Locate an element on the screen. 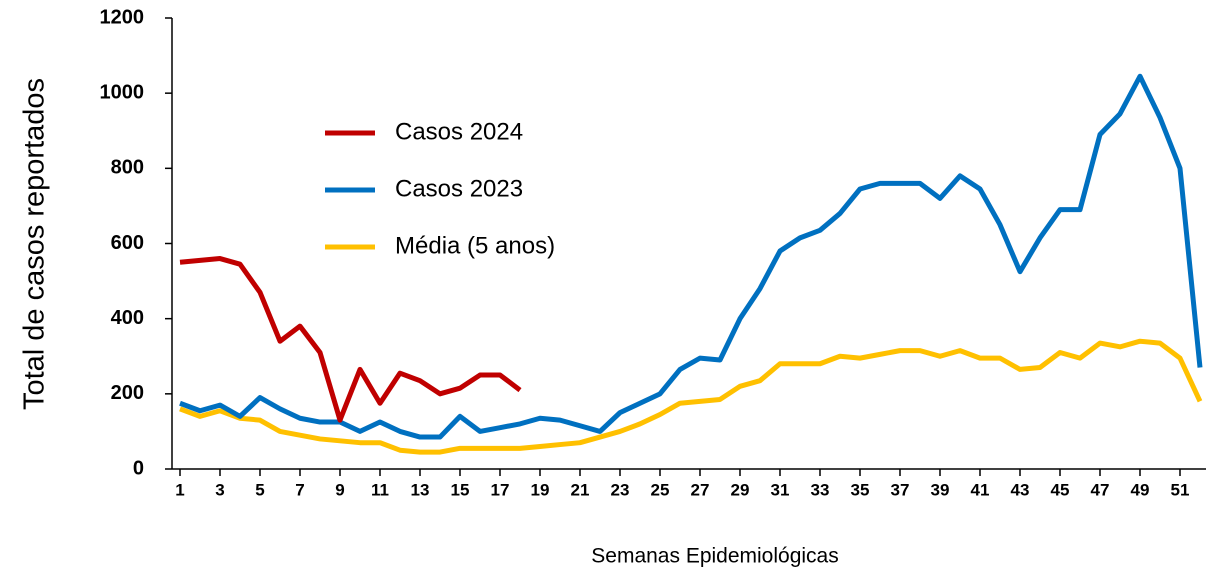 This screenshot has width=1212, height=580. x-axis-label: Semanas Epidemiológicas is located at coordinates (714, 556).